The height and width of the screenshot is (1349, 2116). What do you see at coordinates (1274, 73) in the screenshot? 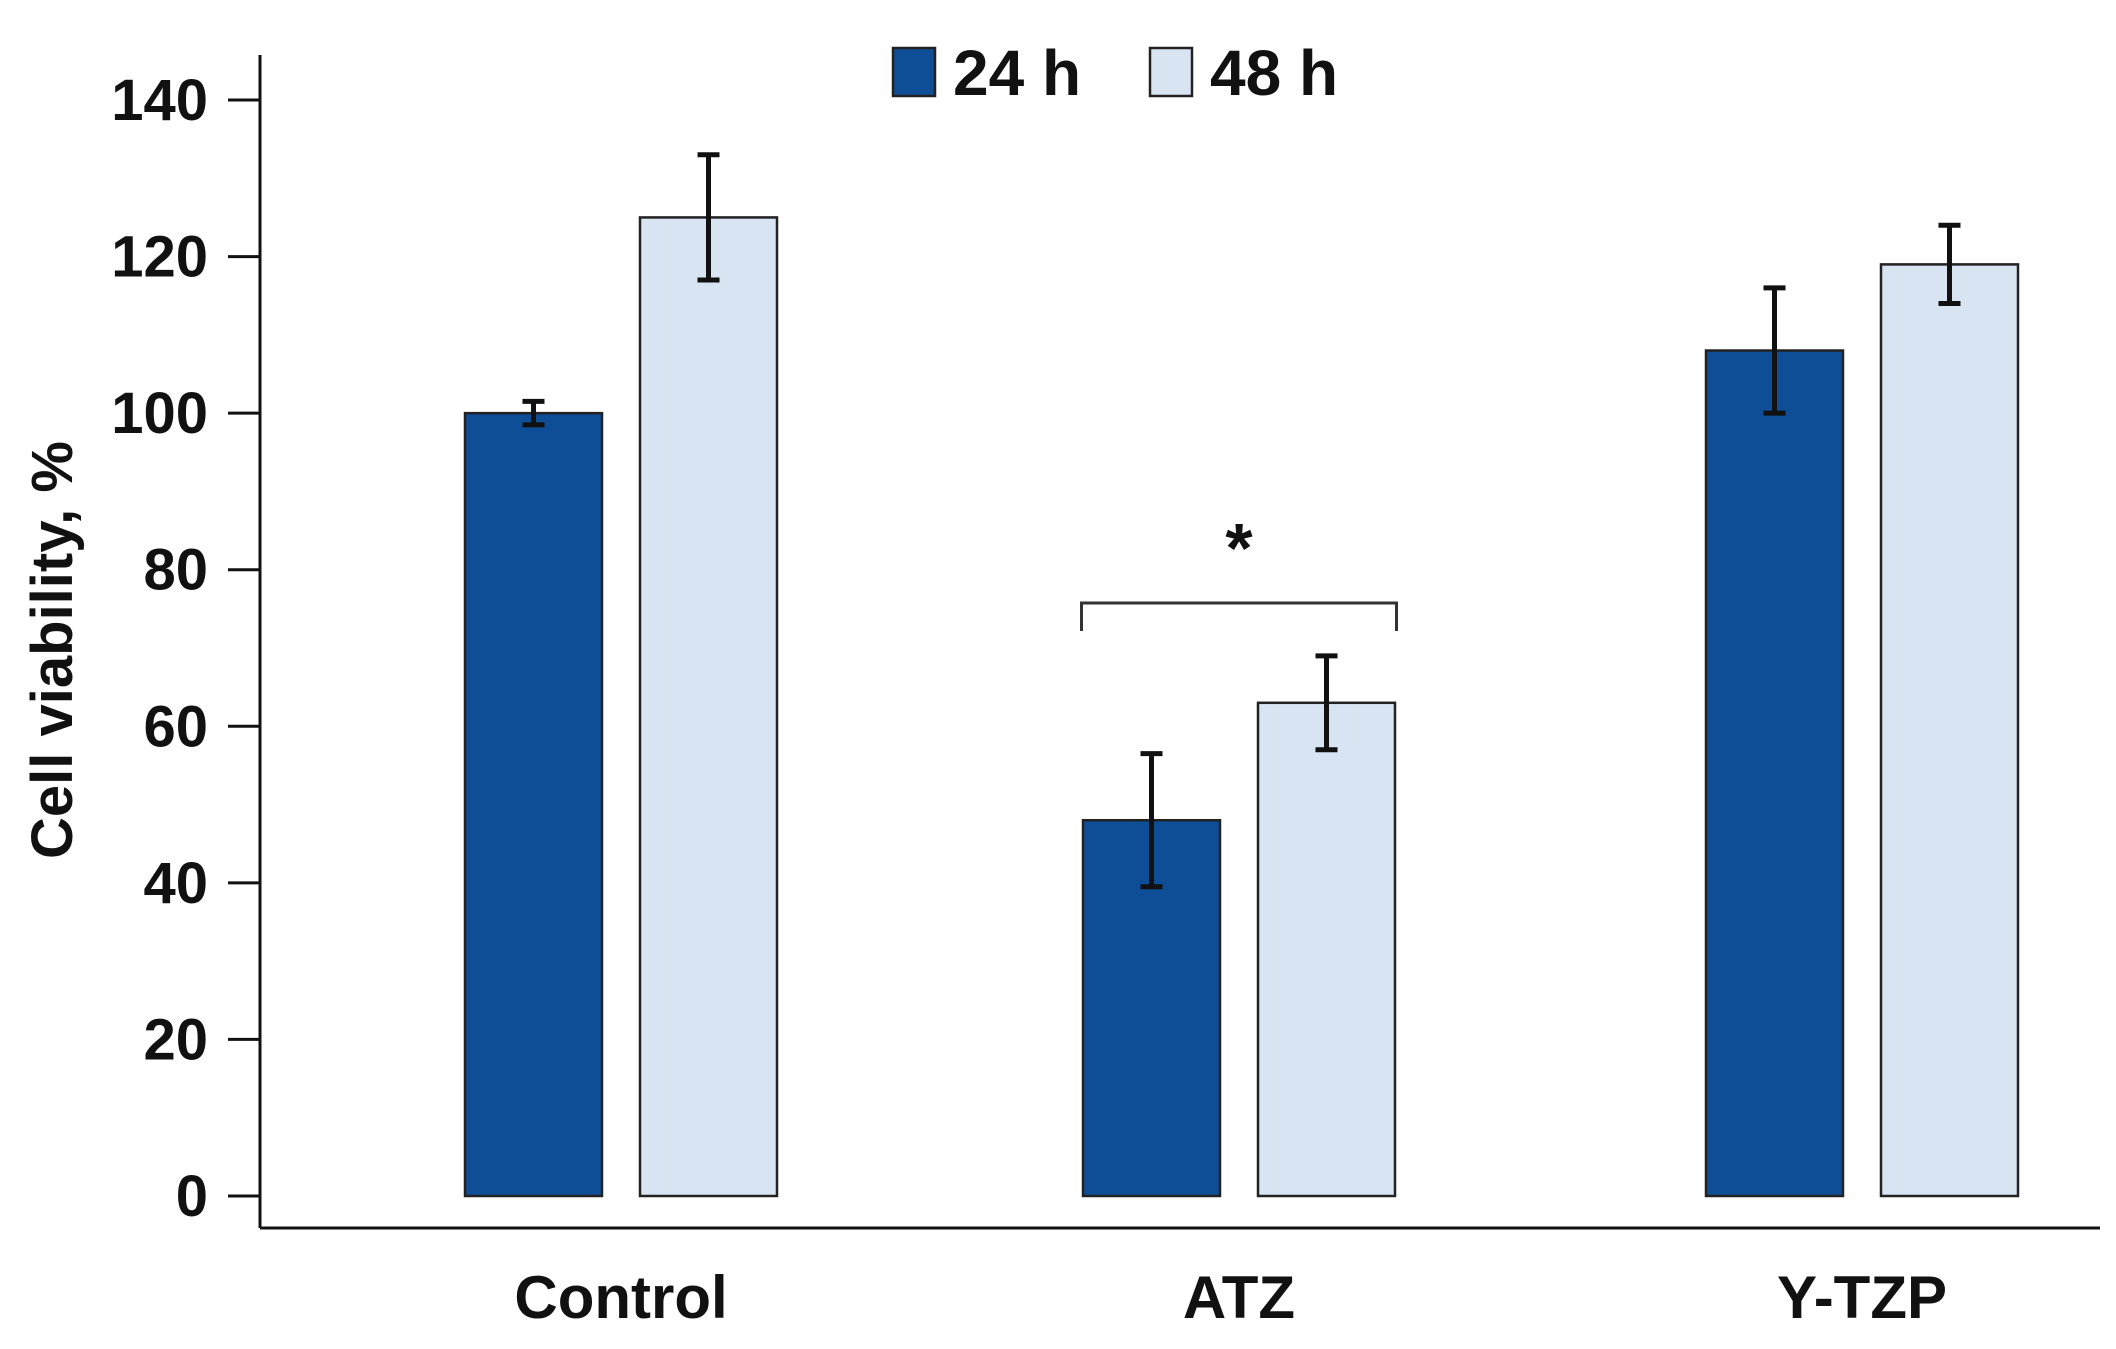
I see `legend-label: 48 h` at bounding box center [1274, 73].